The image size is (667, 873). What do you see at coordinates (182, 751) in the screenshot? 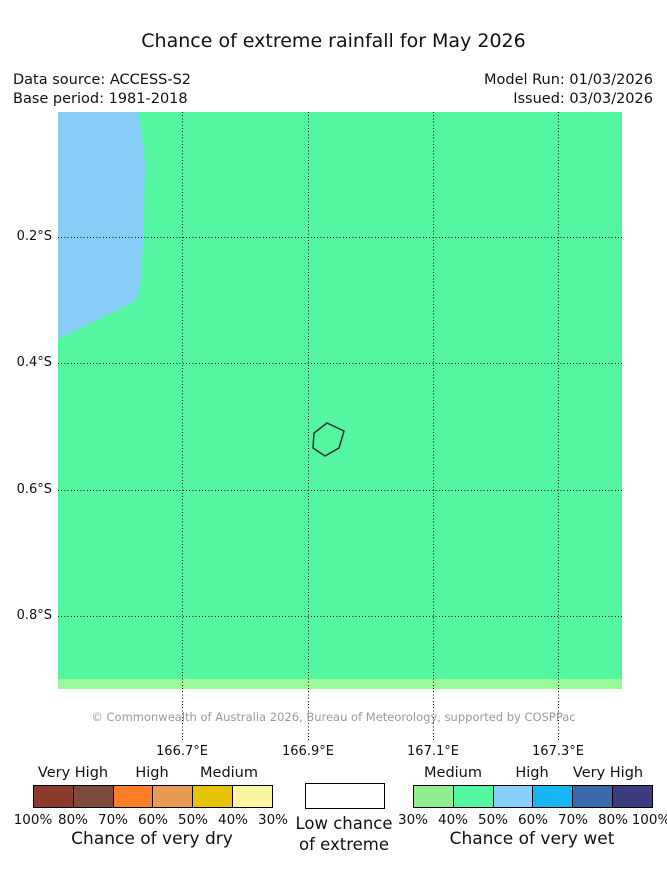
I see `x-axis-tick-166.7E: 166.7°E` at bounding box center [182, 751].